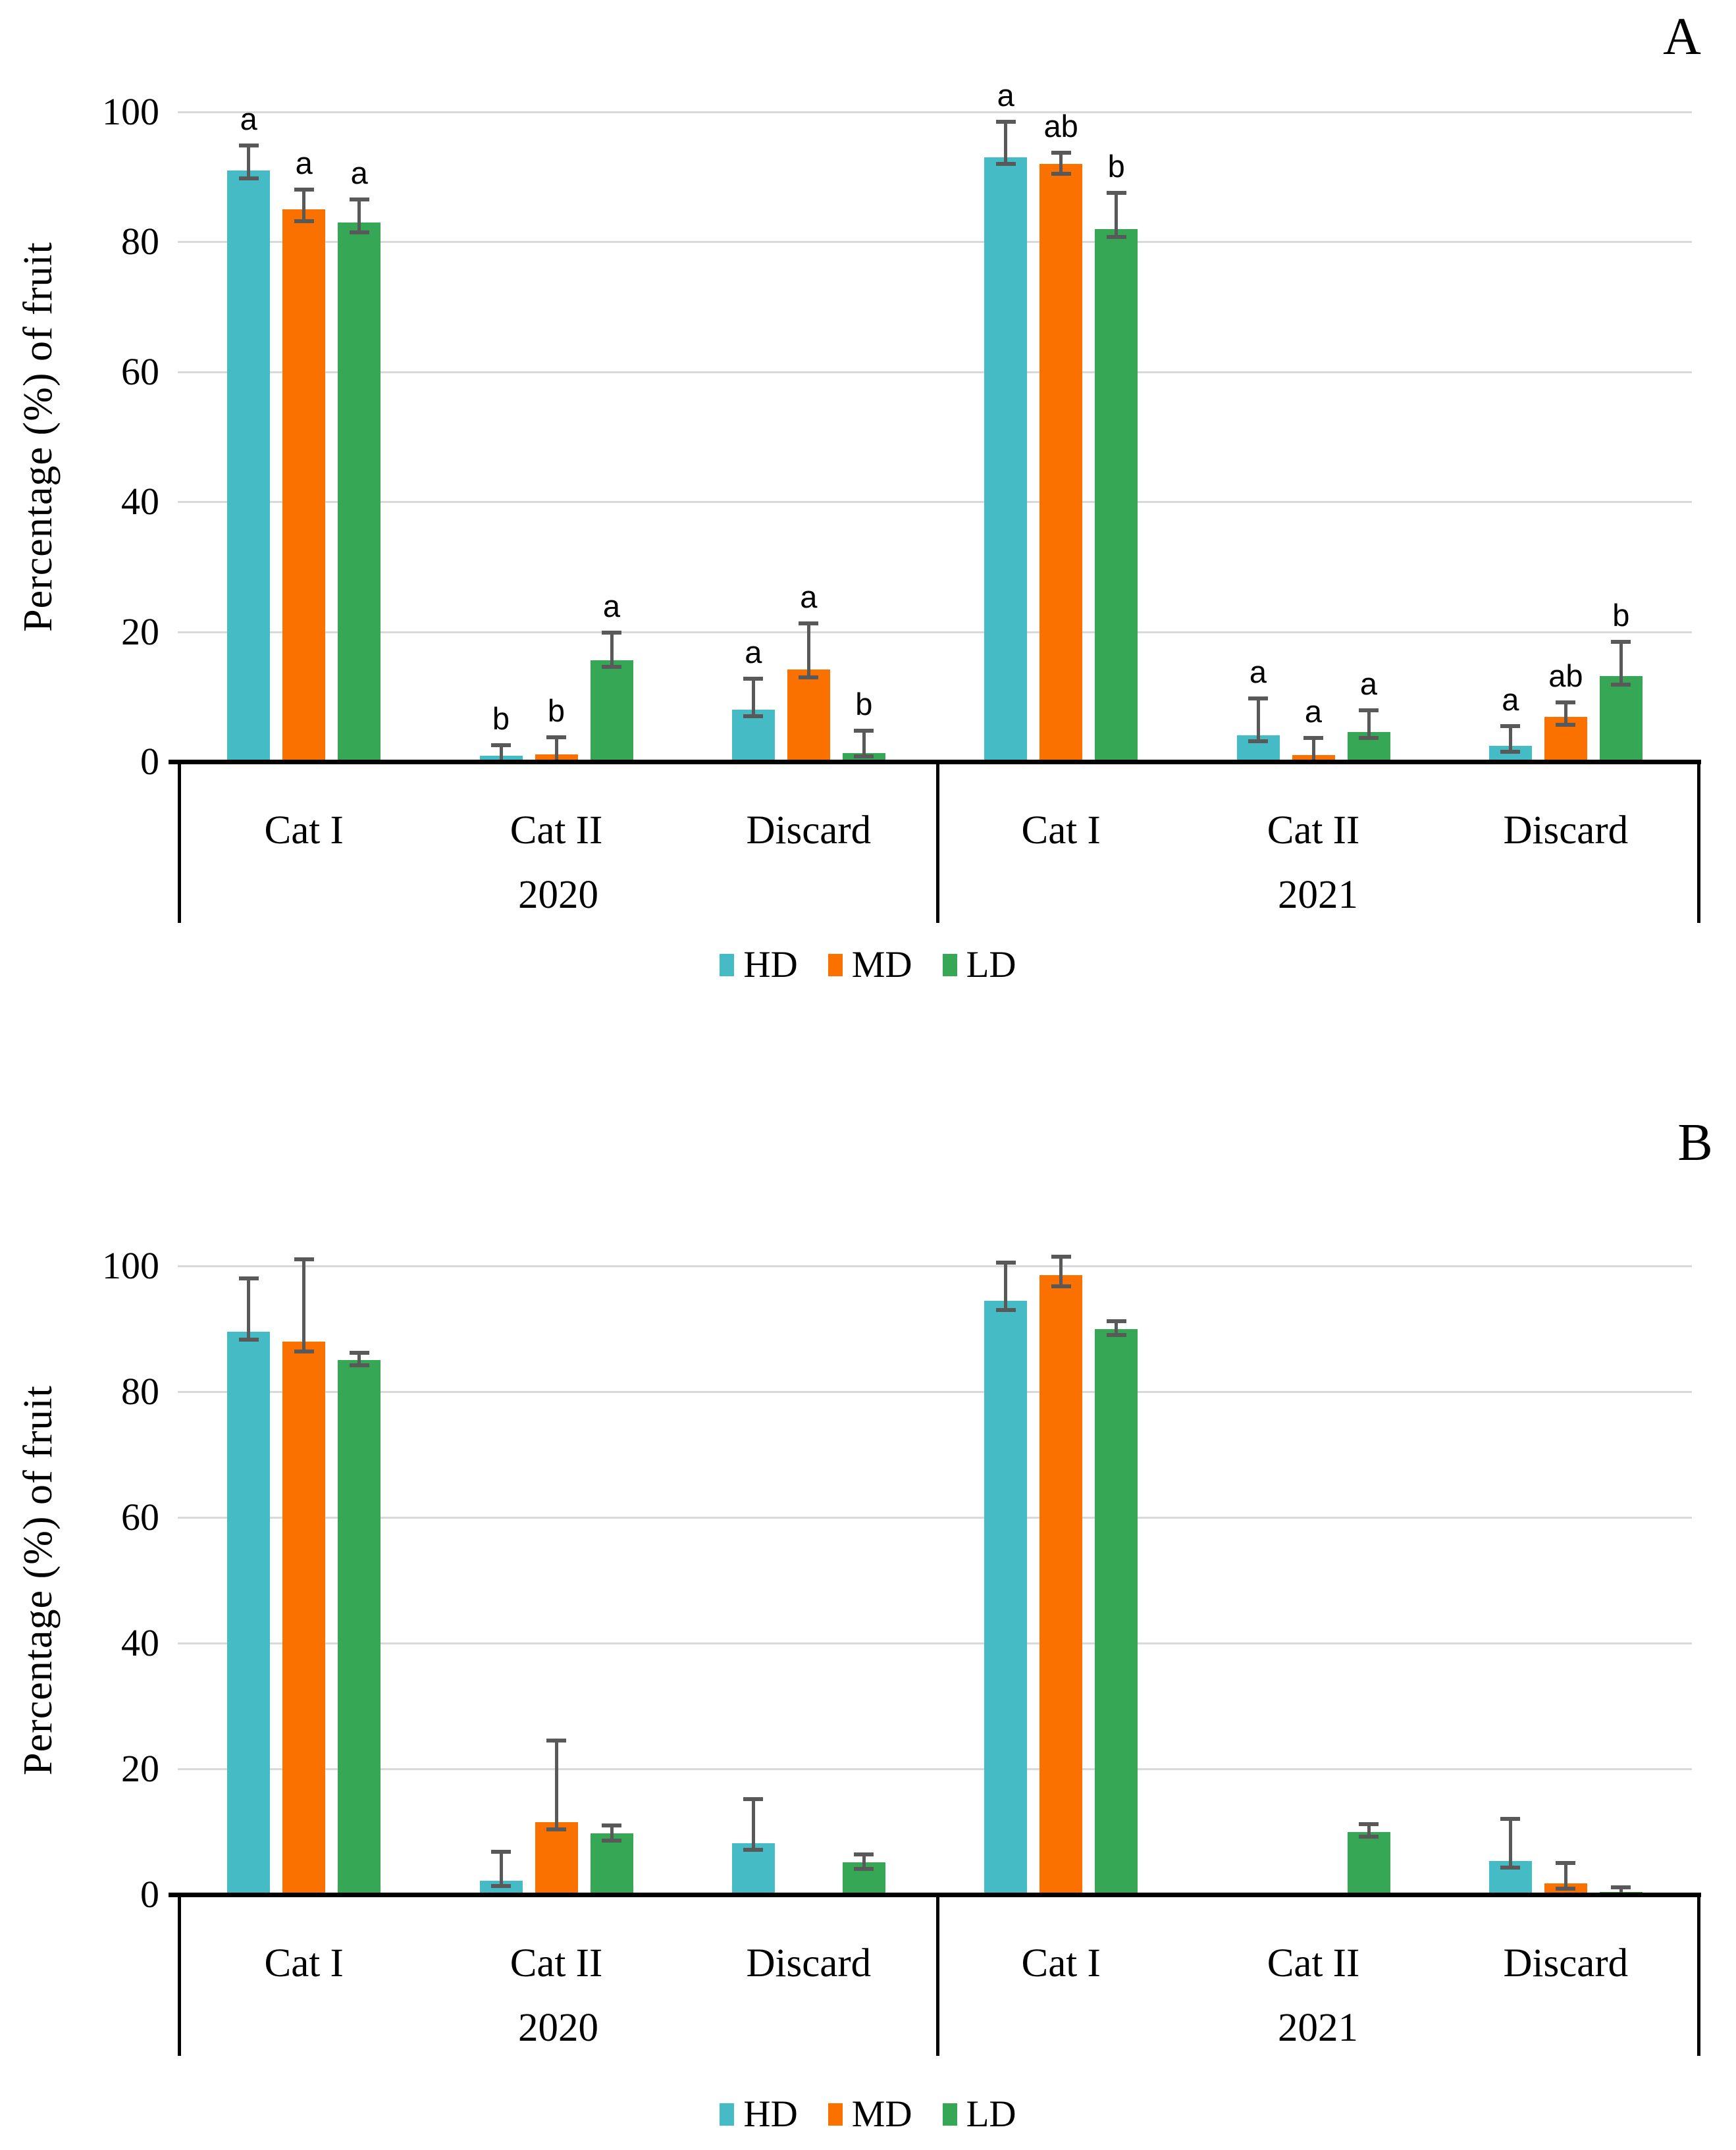 The height and width of the screenshot is (2150, 1736). What do you see at coordinates (949, 2114) in the screenshot?
I see `legend-marker-ld` at bounding box center [949, 2114].